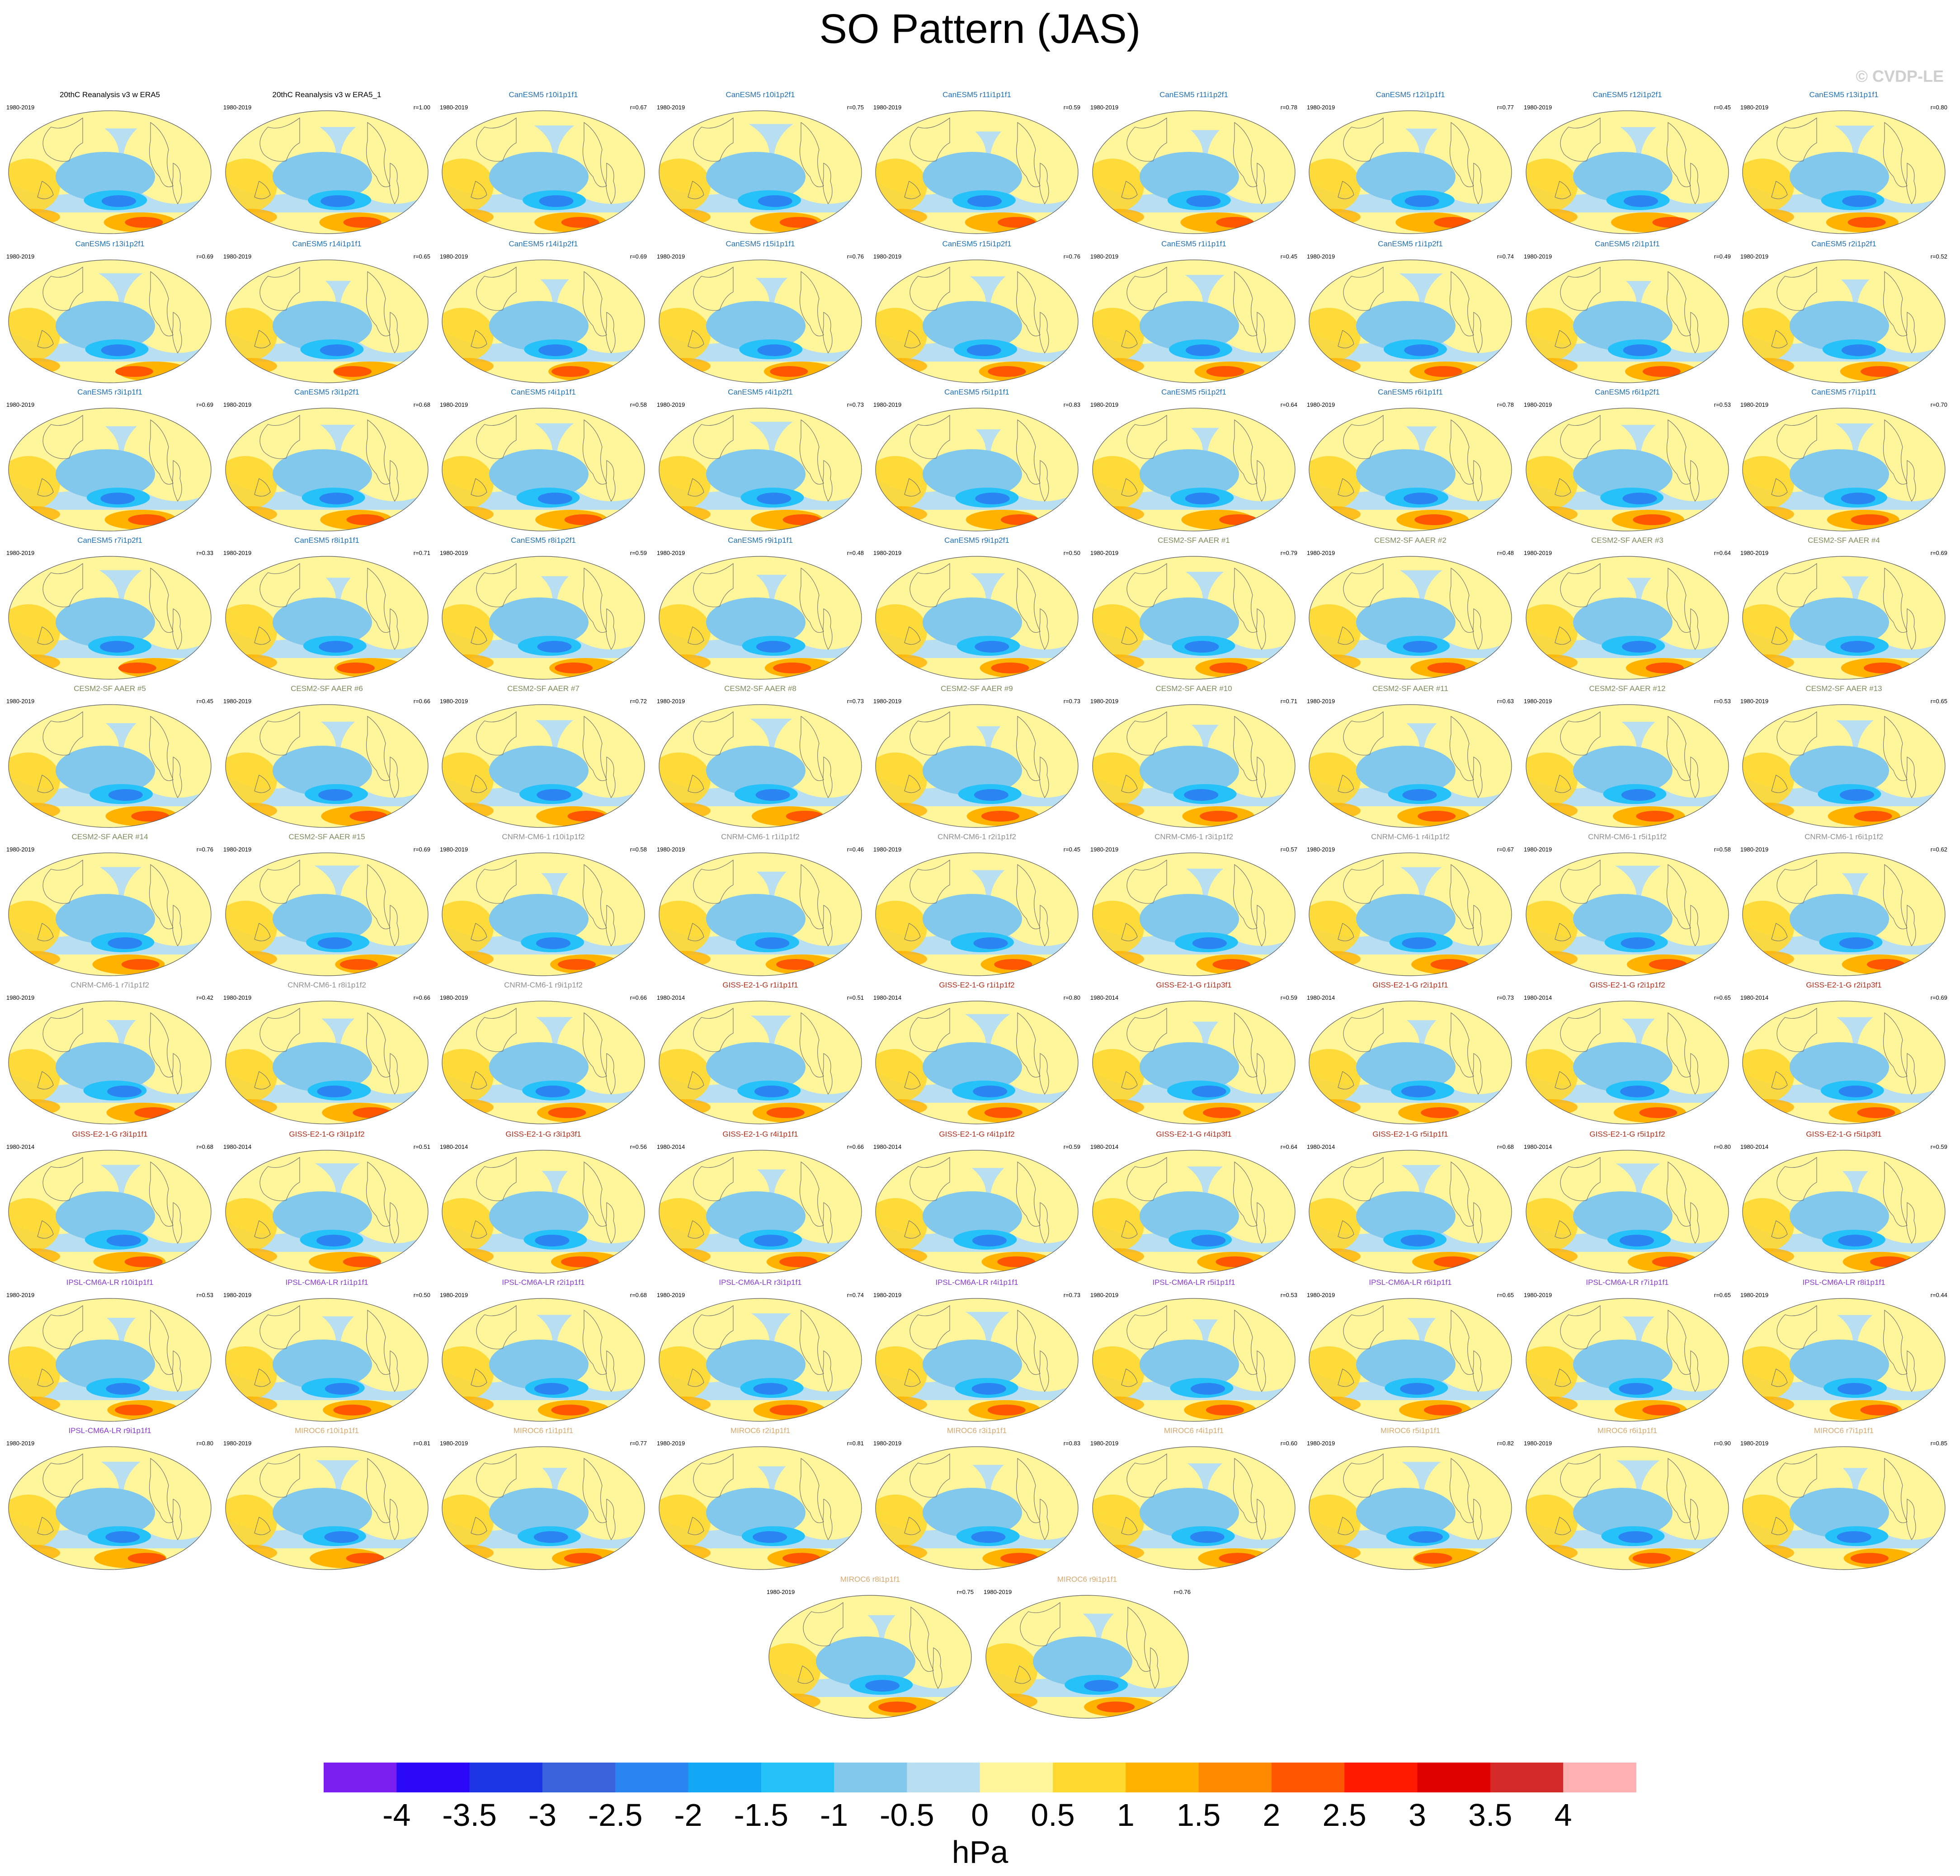 The width and height of the screenshot is (1960, 1876). I want to click on map-panel: CanESM5 r7i1p2f1 1980-2019 r=0.33, so click(110, 610).